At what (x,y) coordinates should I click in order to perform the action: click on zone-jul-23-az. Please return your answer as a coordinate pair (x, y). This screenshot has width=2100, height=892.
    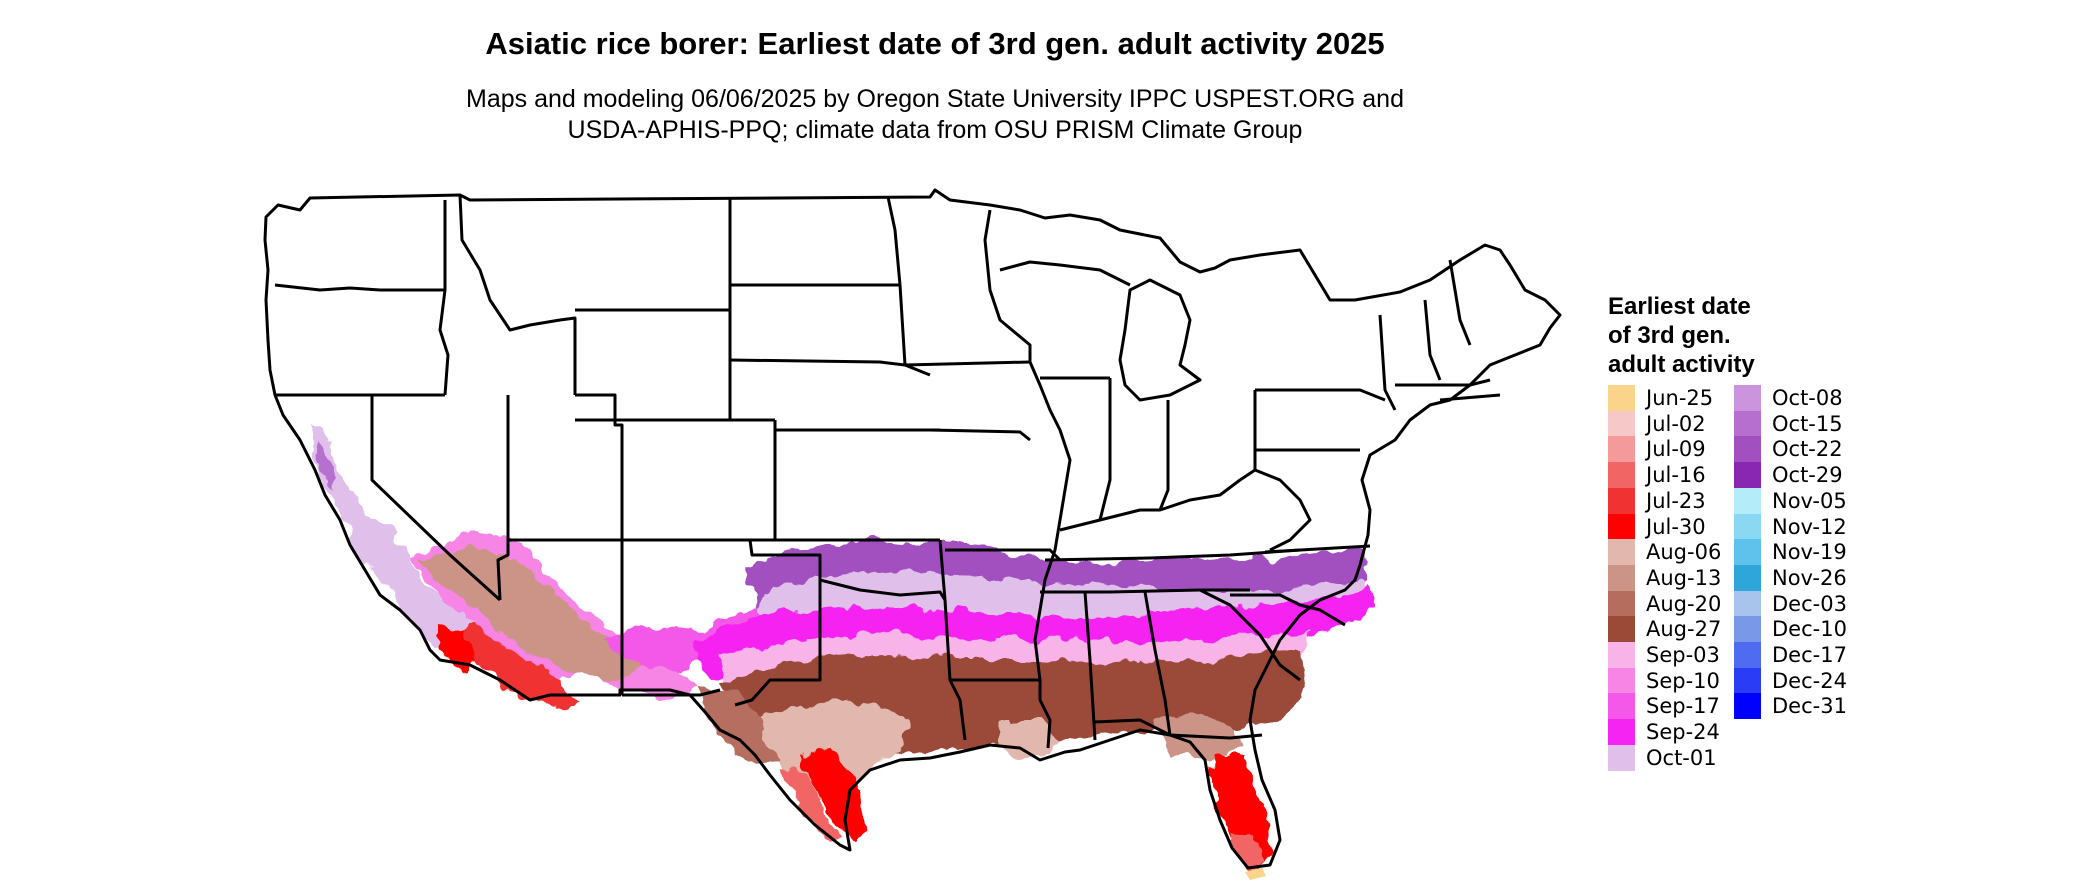
    Looking at the image, I should click on (510, 667).